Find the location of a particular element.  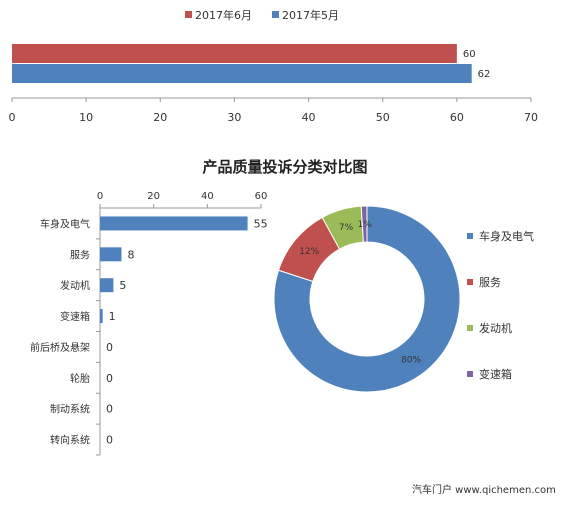

category-label: 前后桥及悬架 is located at coordinates (60, 347).